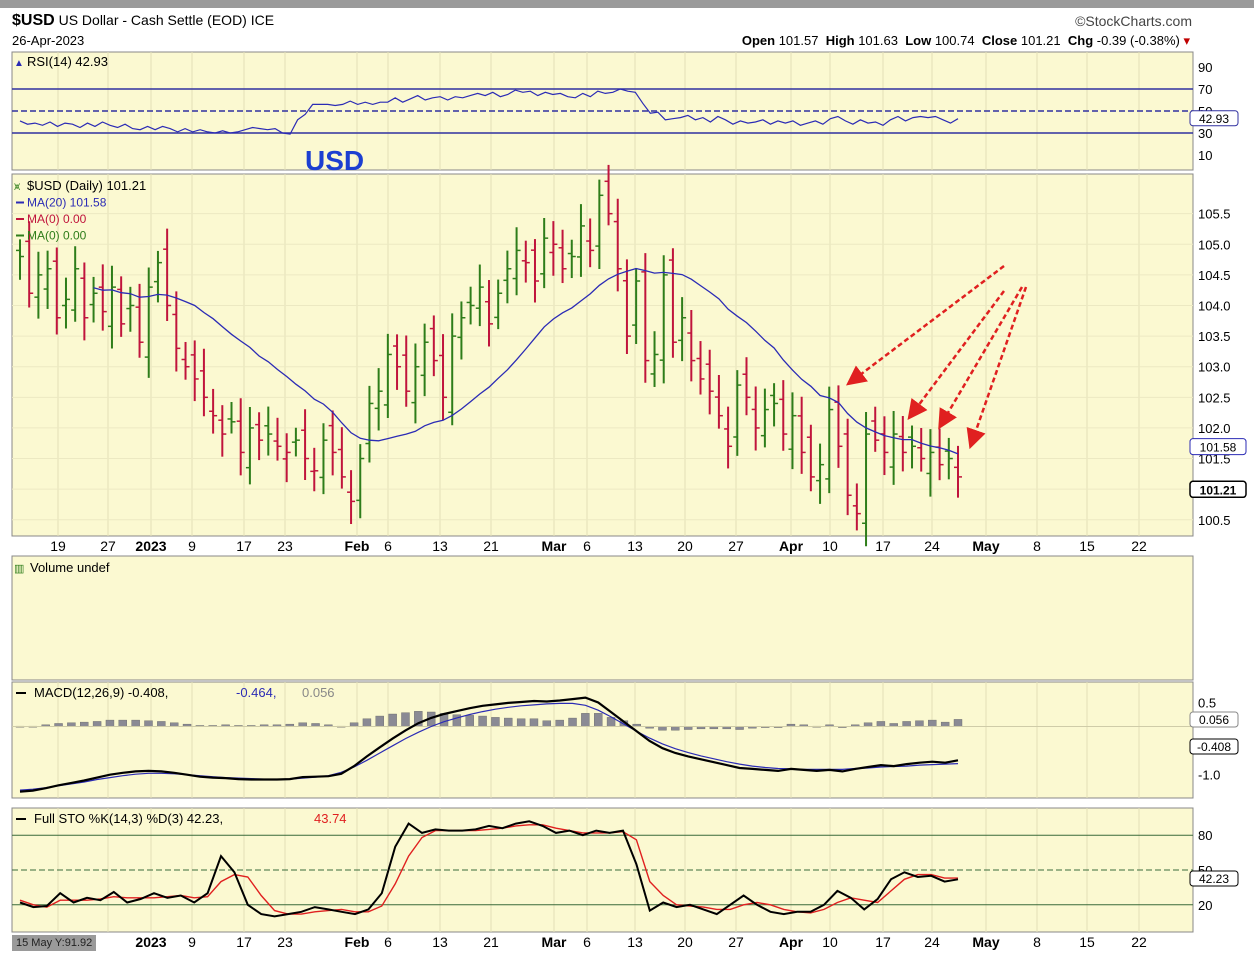  I want to click on macd-histogram, so click(489, 721).